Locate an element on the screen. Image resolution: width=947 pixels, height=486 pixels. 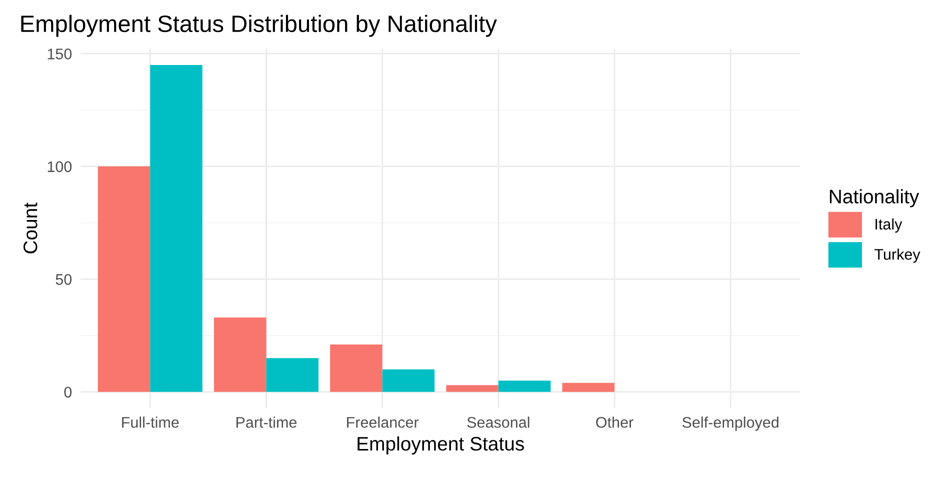
x-tick-label: Seasonal is located at coordinates (498, 422).